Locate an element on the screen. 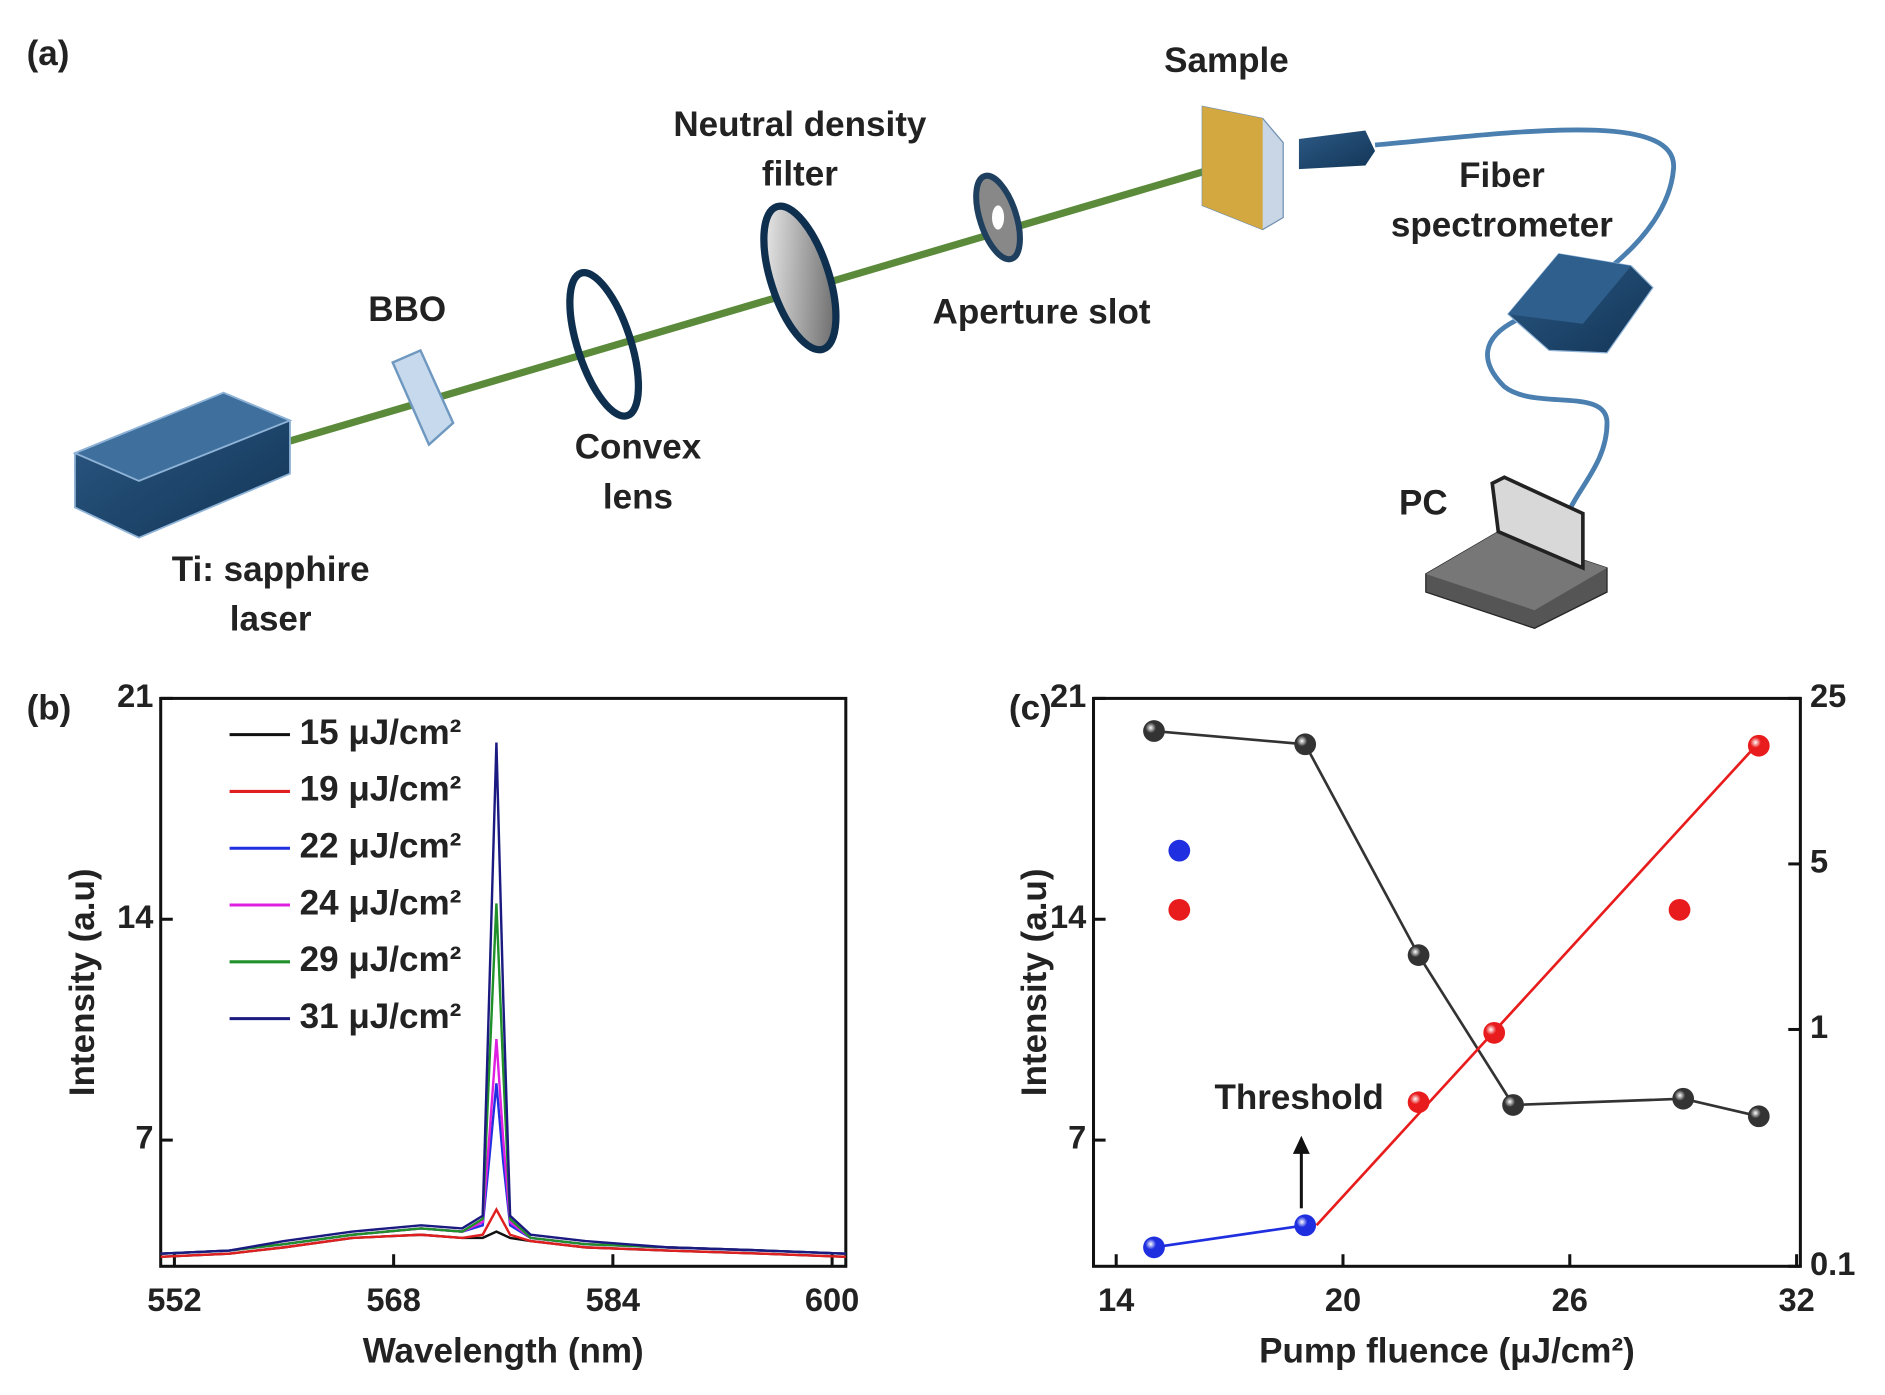 The width and height of the screenshot is (1885, 1395). legend-label: 24 μJ/cm² is located at coordinates (381, 902).